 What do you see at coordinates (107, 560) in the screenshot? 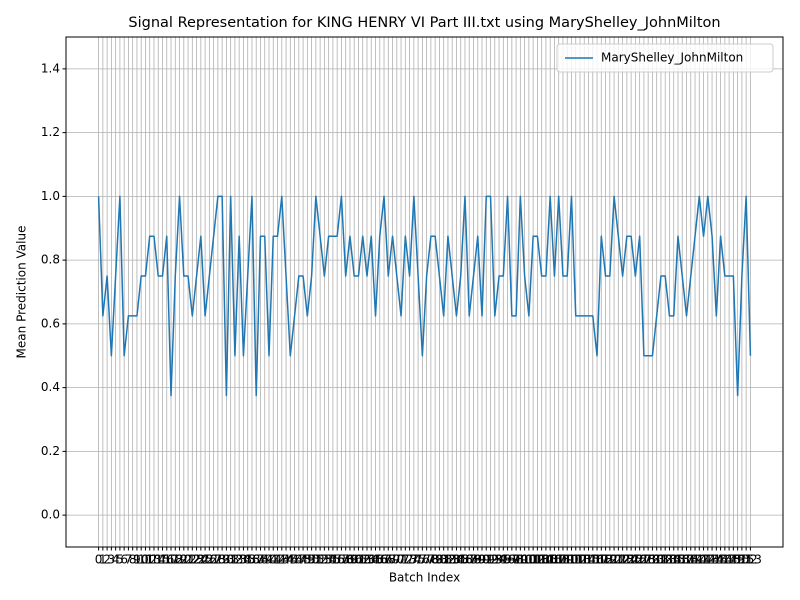
I see `x-tick-label: 2` at bounding box center [107, 560].